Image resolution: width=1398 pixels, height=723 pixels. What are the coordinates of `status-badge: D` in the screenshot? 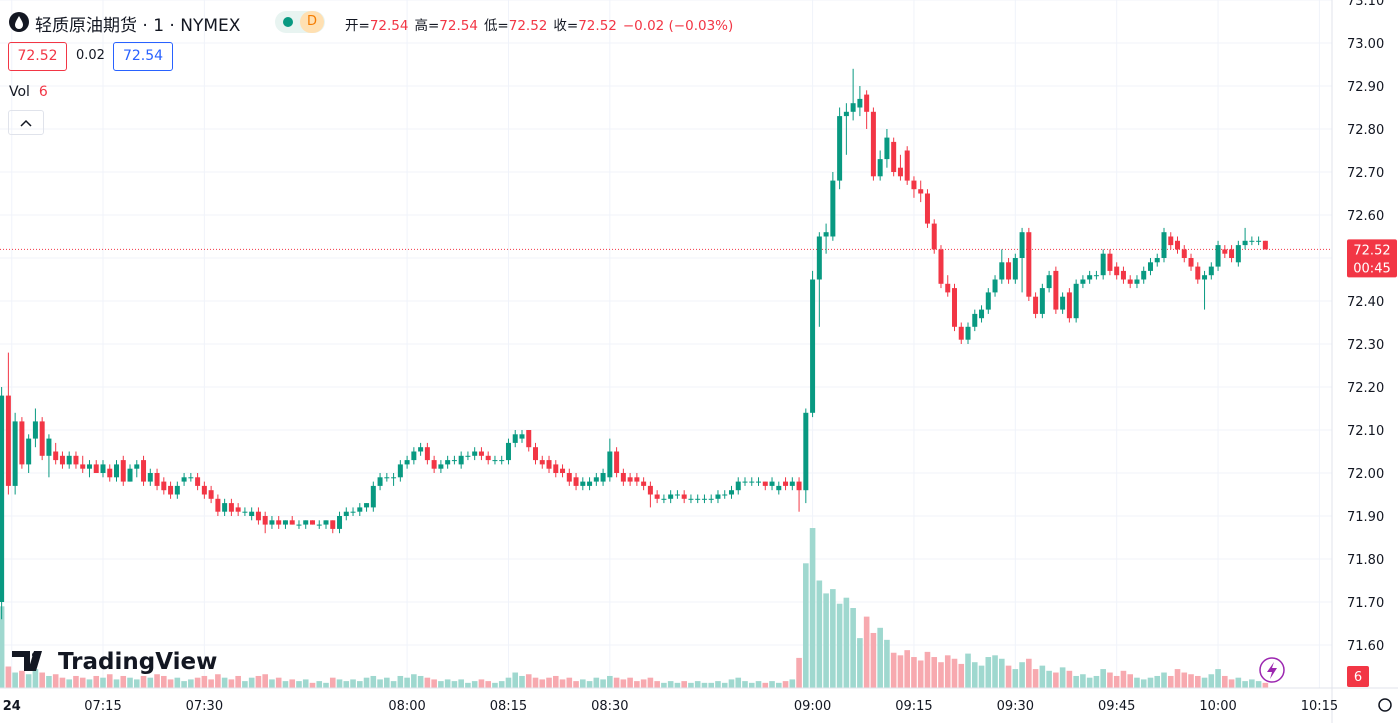 It's located at (300, 22).